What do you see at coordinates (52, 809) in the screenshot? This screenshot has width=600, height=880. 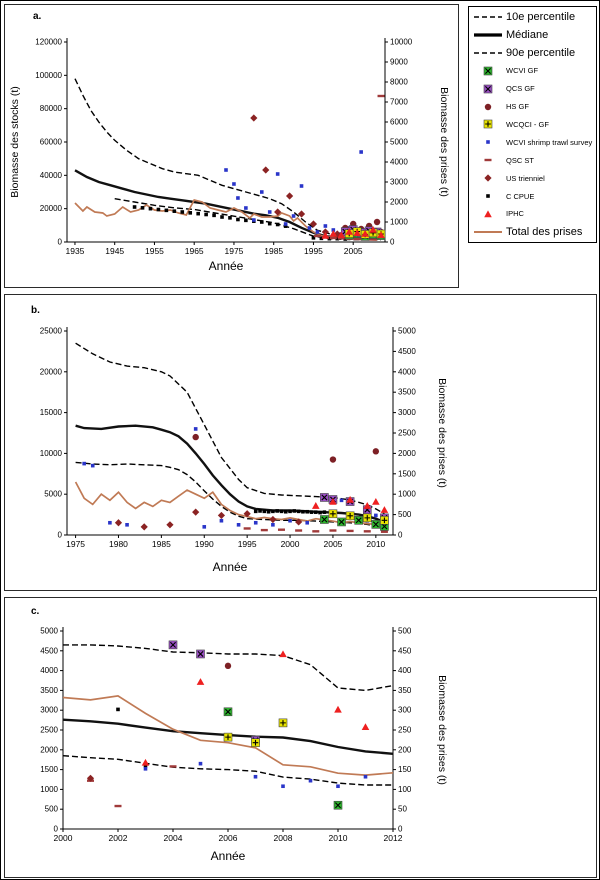 I see `svg-text: 500` at bounding box center [52, 809].